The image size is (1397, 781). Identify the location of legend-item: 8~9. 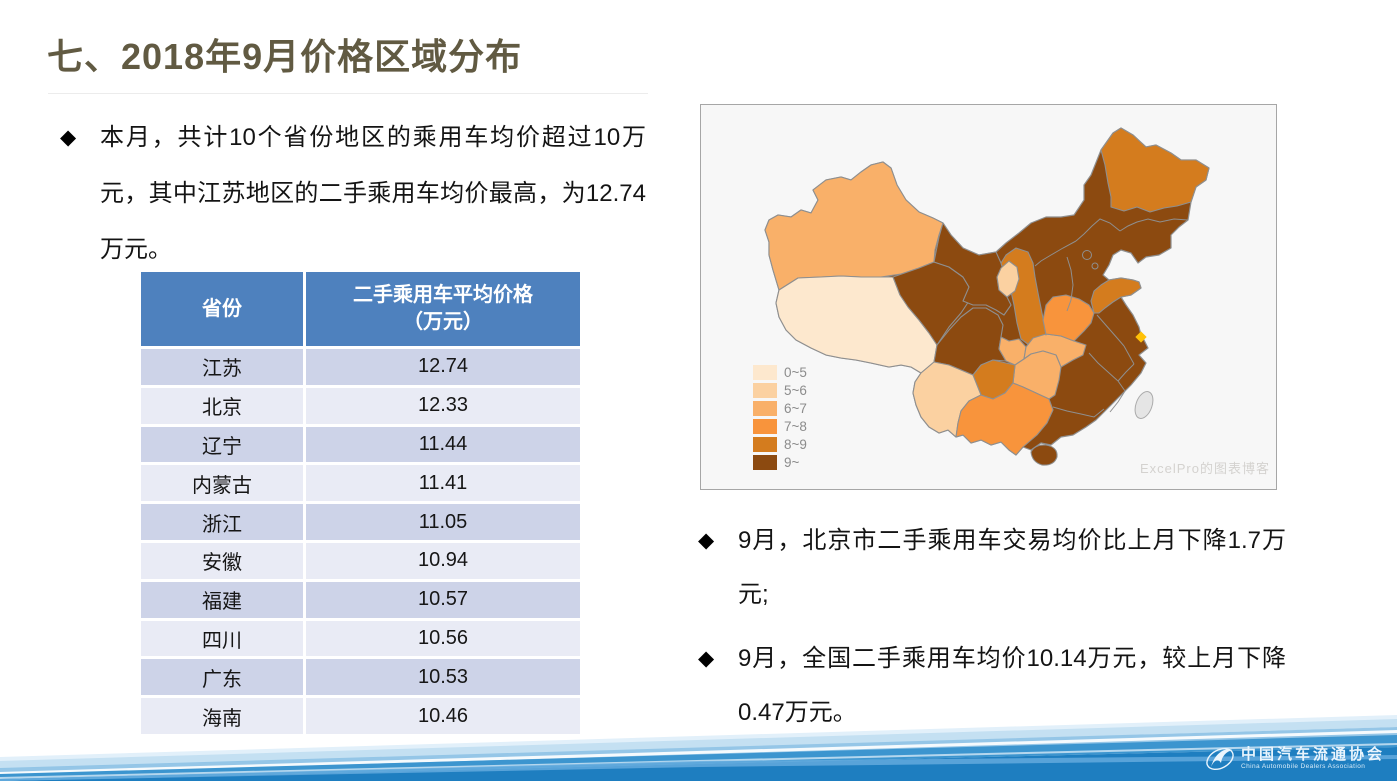
(780, 444).